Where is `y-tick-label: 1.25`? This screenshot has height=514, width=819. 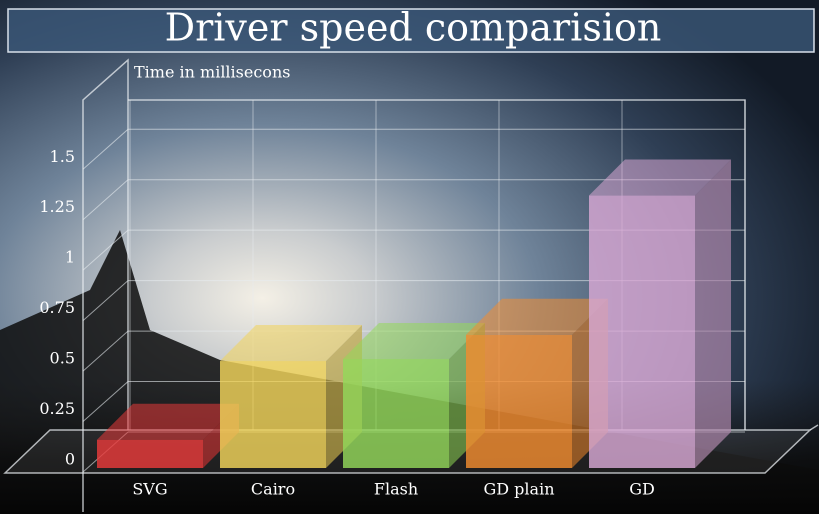 y-tick-label: 1.25 is located at coordinates (57, 206).